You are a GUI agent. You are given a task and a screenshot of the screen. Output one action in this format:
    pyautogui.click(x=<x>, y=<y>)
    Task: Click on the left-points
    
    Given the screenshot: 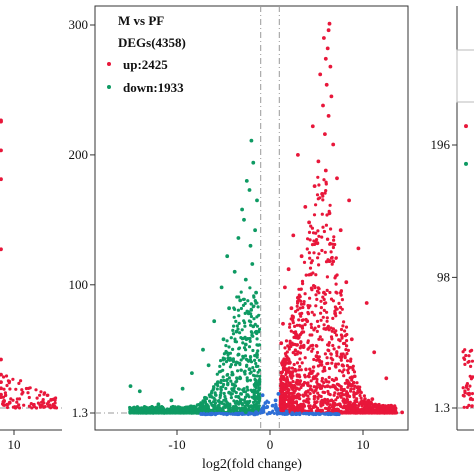 What is the action you would take?
    pyautogui.click(x=29, y=264)
    